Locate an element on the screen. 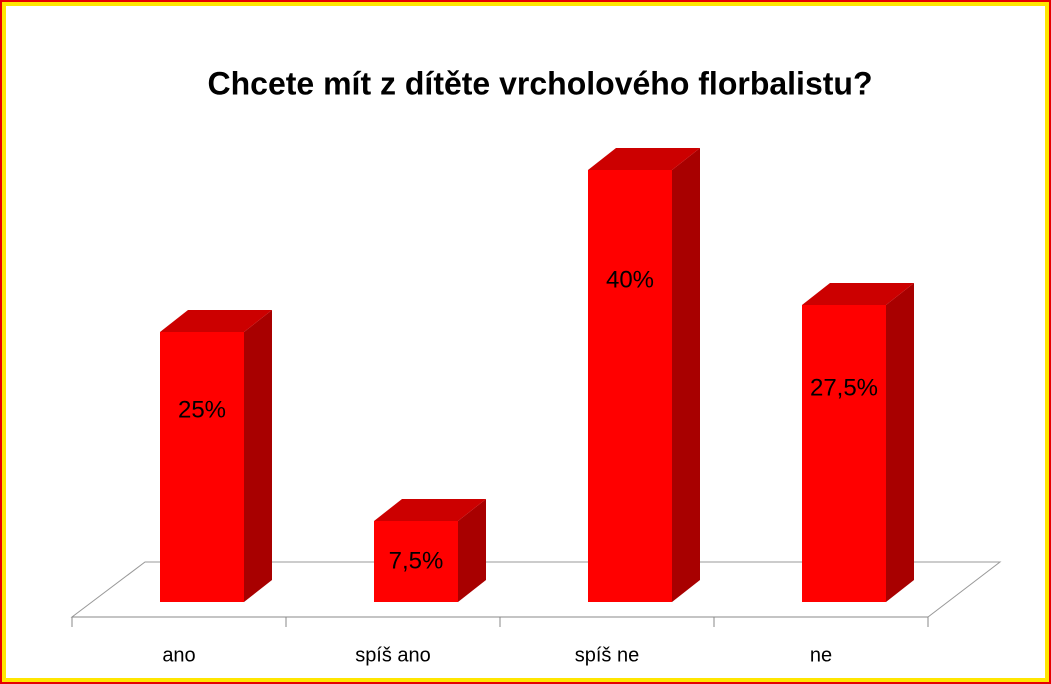 This screenshot has width=1051, height=684. x-tick-label: spíš ne is located at coordinates (607, 655).